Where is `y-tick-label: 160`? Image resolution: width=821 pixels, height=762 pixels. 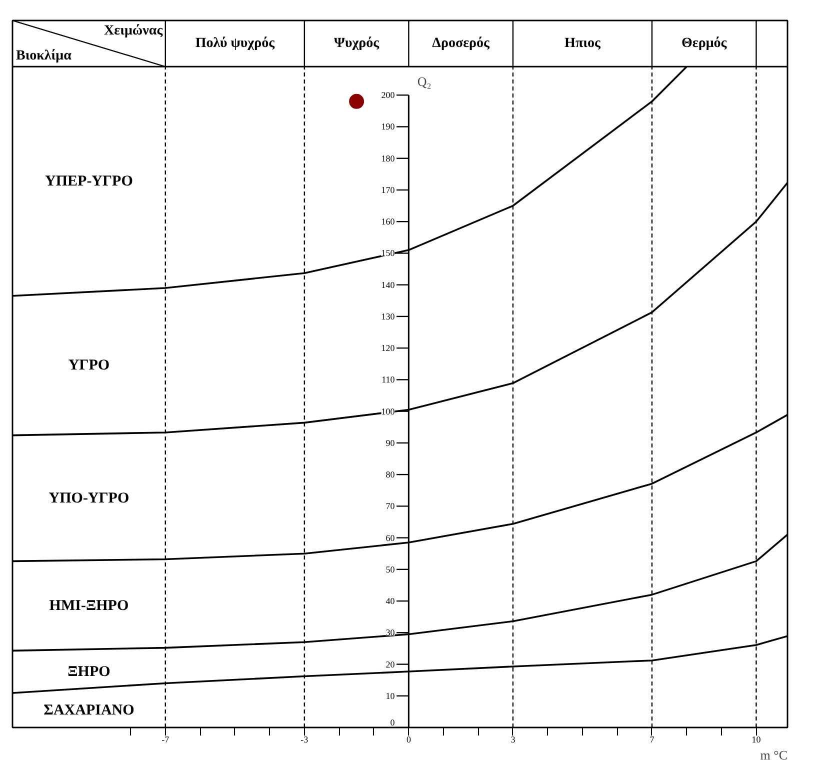 y-tick-label: 160 is located at coordinates (388, 221).